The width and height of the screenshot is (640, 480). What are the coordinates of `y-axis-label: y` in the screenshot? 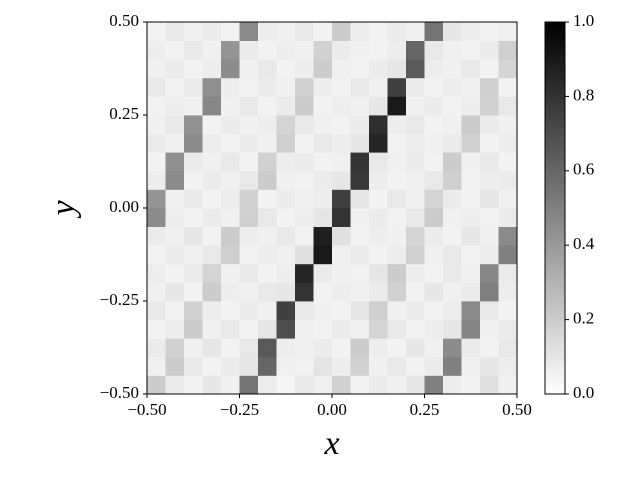 It's located at (63, 209).